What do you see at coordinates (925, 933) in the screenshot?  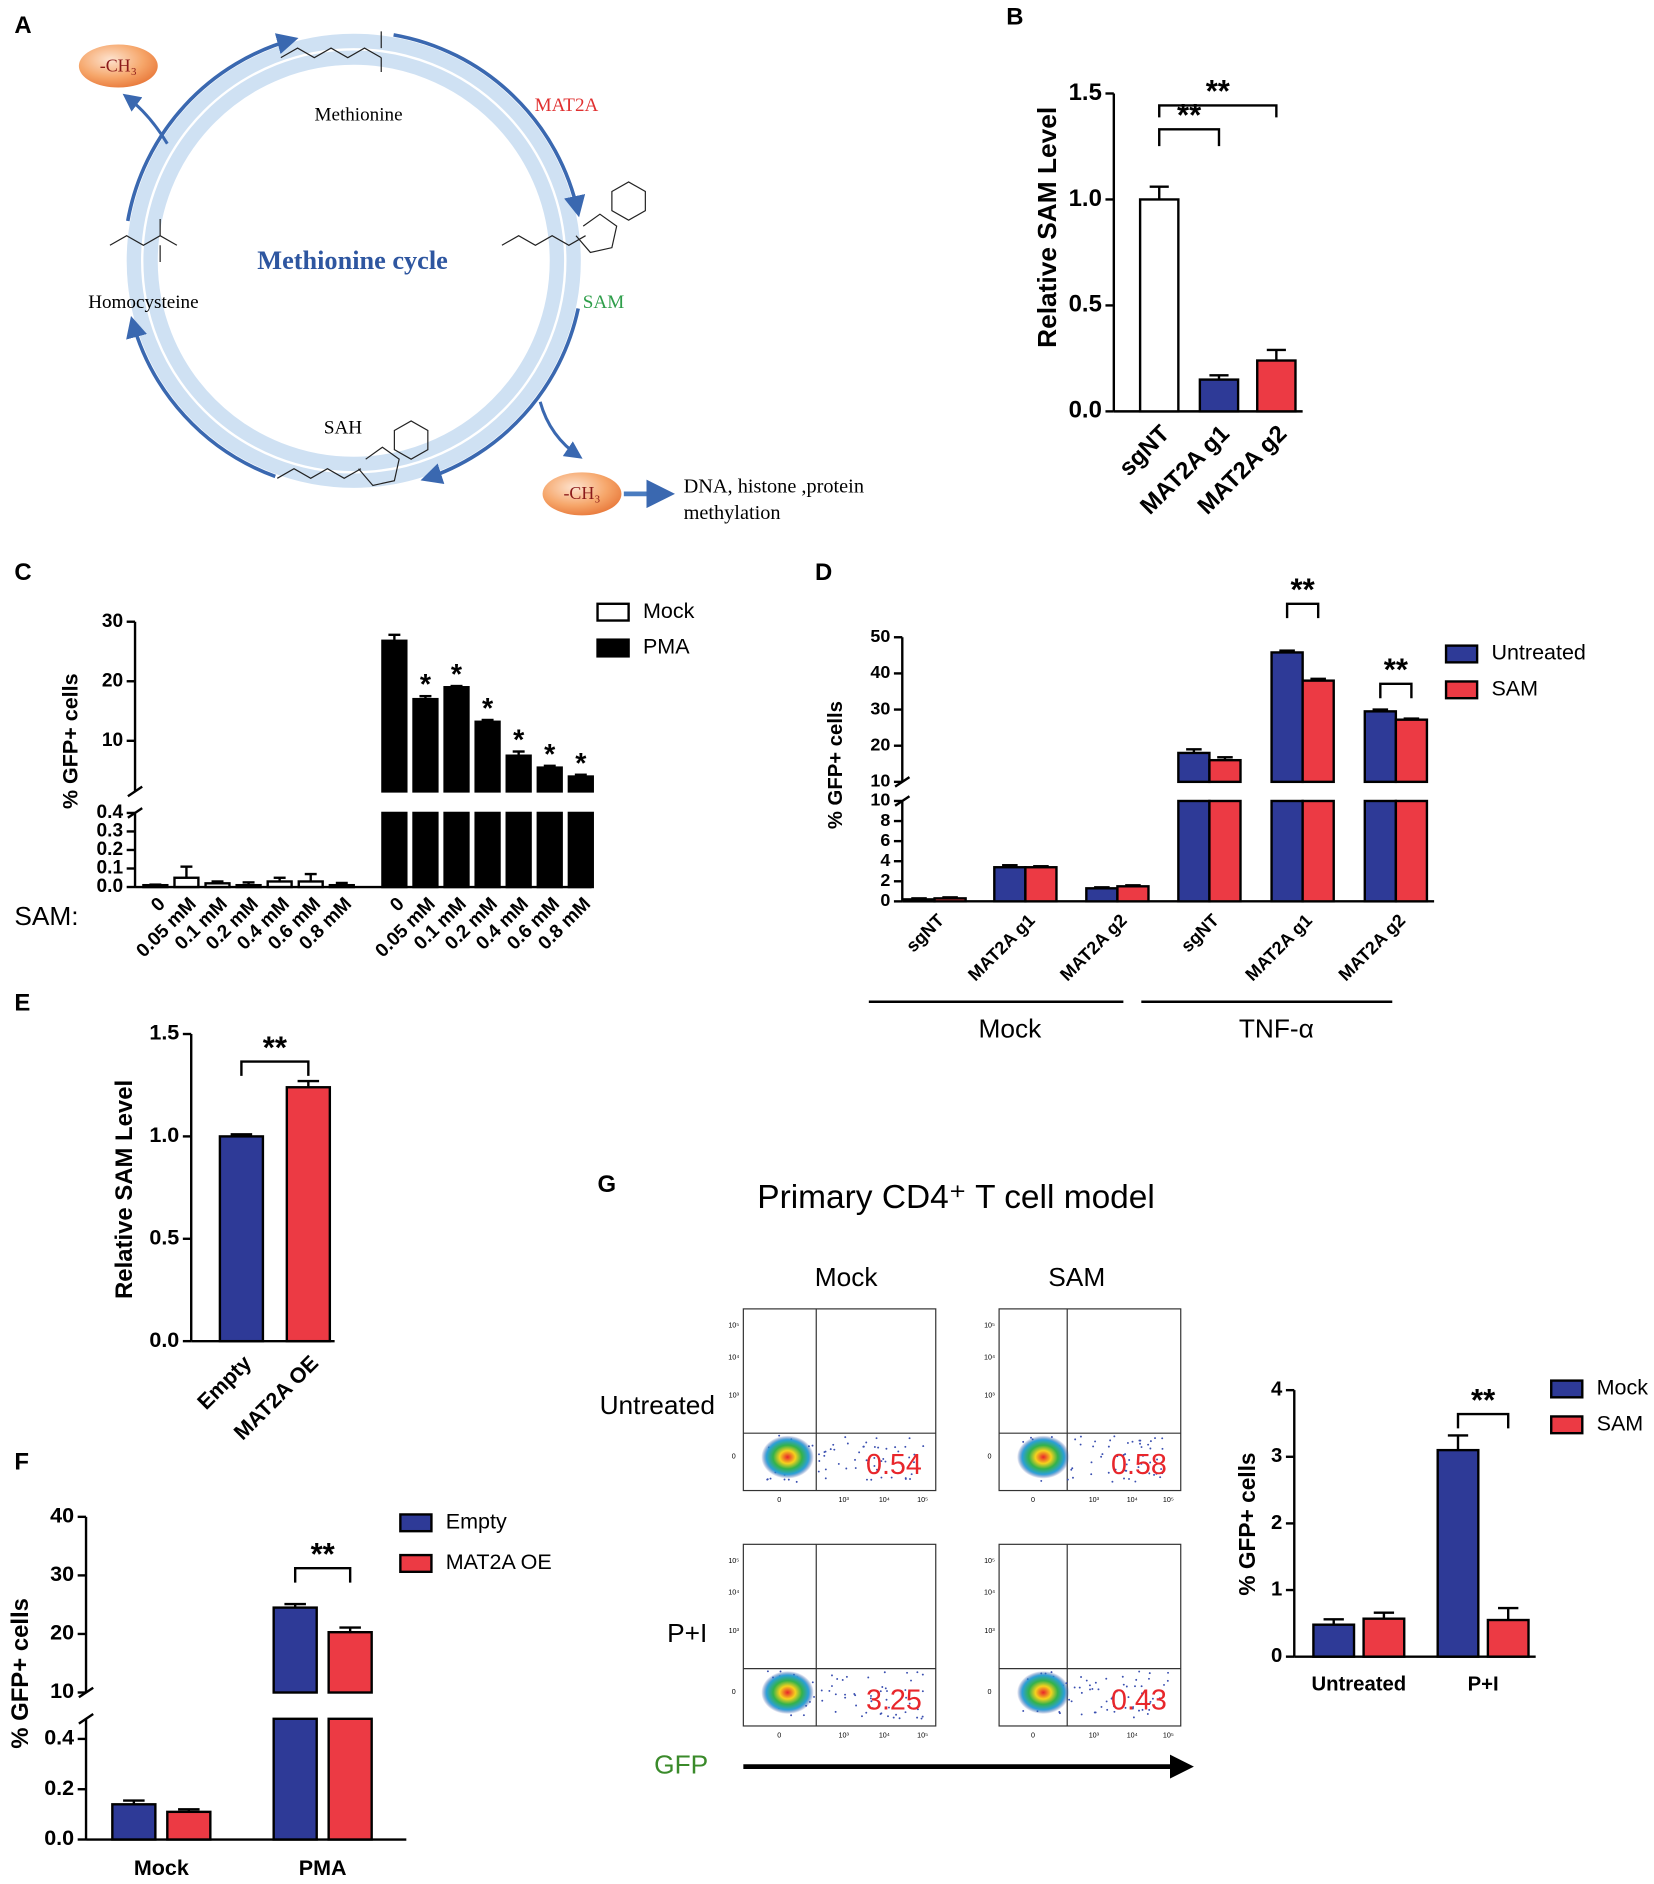 I see `x-tick-label: sgNT` at bounding box center [925, 933].